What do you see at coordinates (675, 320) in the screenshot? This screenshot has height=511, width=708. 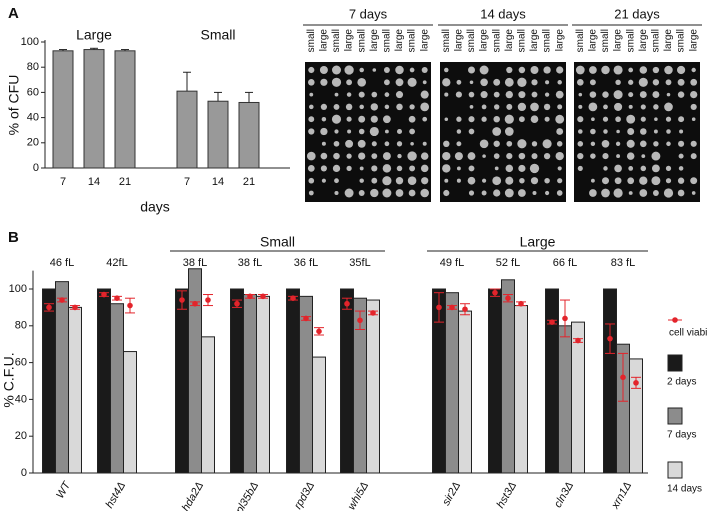 I see `legend-swatch` at bounding box center [675, 320].